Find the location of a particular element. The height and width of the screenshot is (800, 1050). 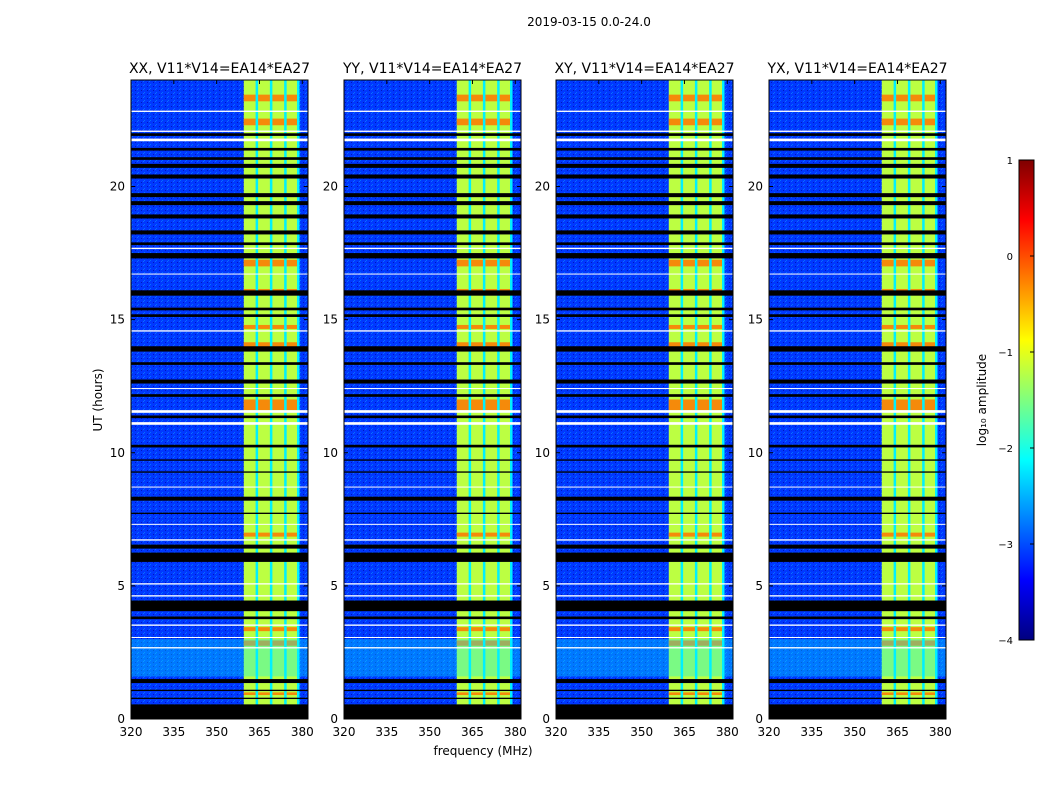

colorbar-tick-label: −1 is located at coordinates (1005, 353).